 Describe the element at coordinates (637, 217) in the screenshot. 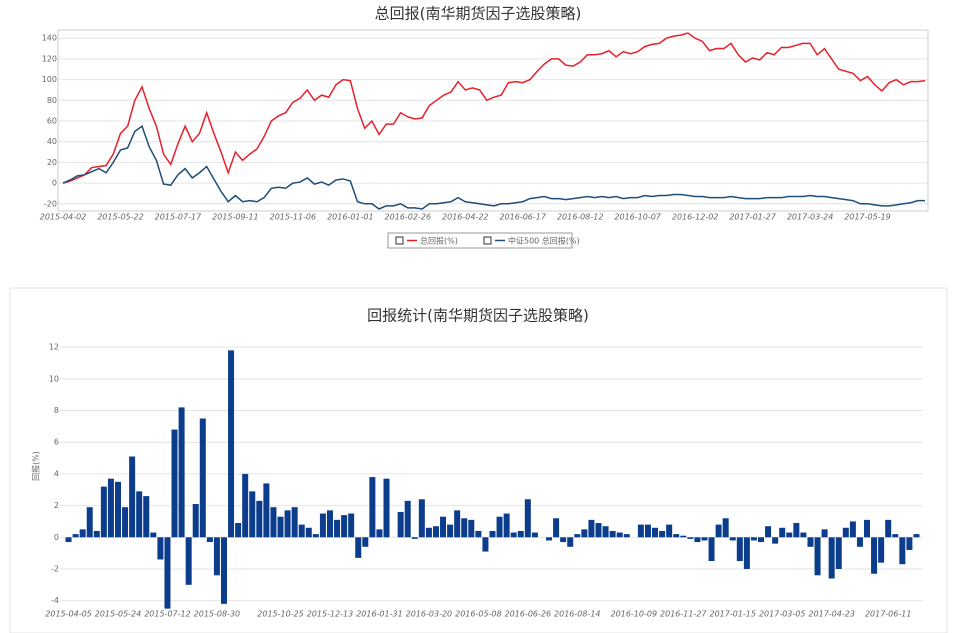

I see `x-tick-label: 2016-10-07` at that location.